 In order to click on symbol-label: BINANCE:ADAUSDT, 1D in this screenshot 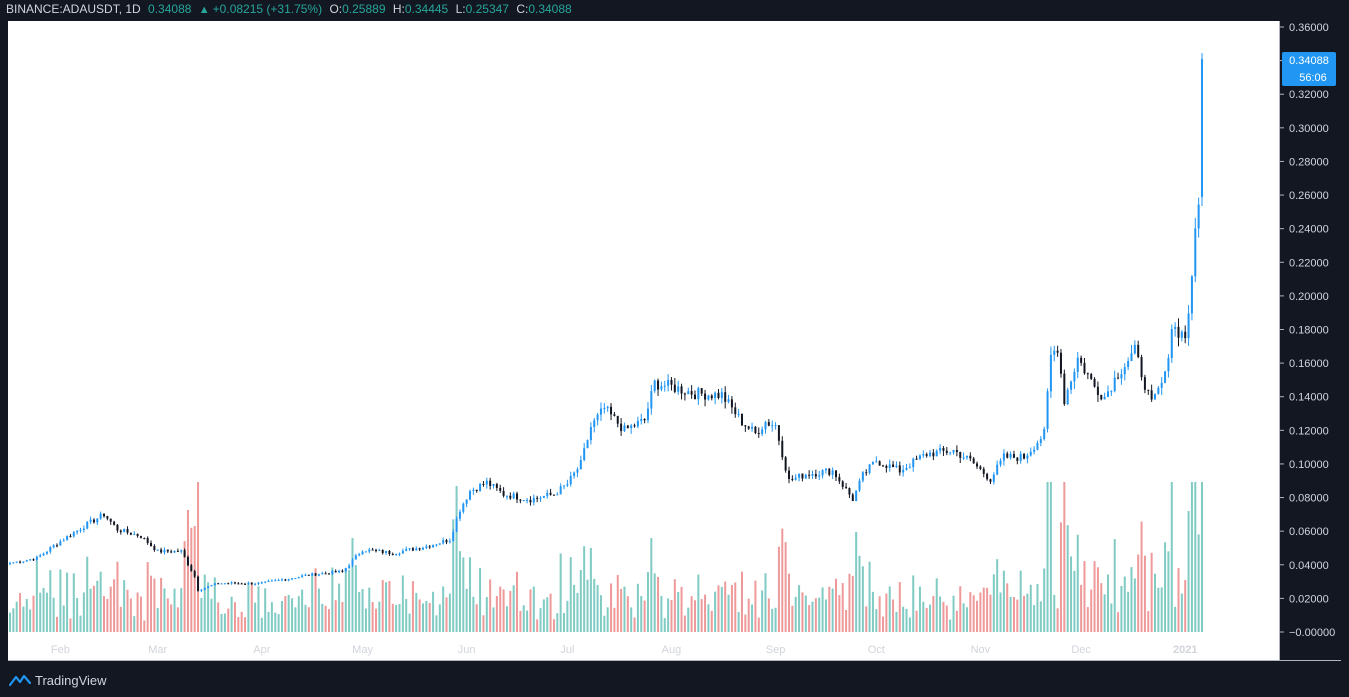, I will do `click(73, 9)`.